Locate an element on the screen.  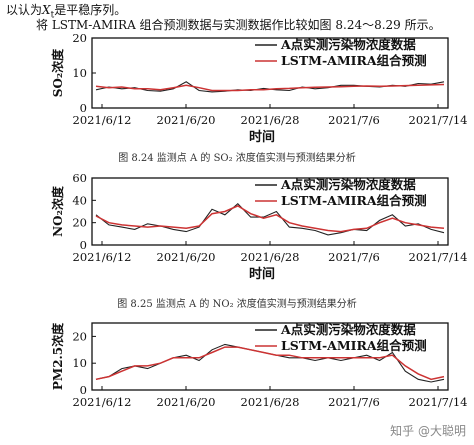
y-tick-label: 40 is located at coordinates (79, 200).